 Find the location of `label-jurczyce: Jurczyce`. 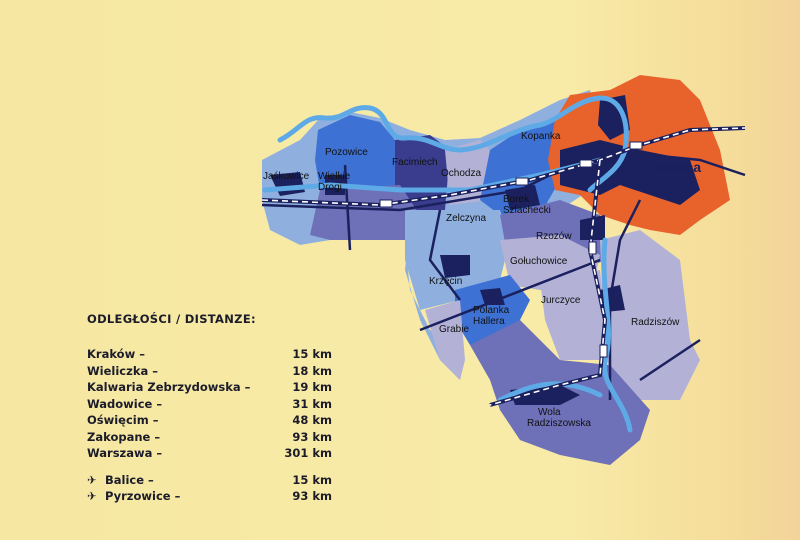

label-jurczyce: Jurczyce is located at coordinates (561, 300).